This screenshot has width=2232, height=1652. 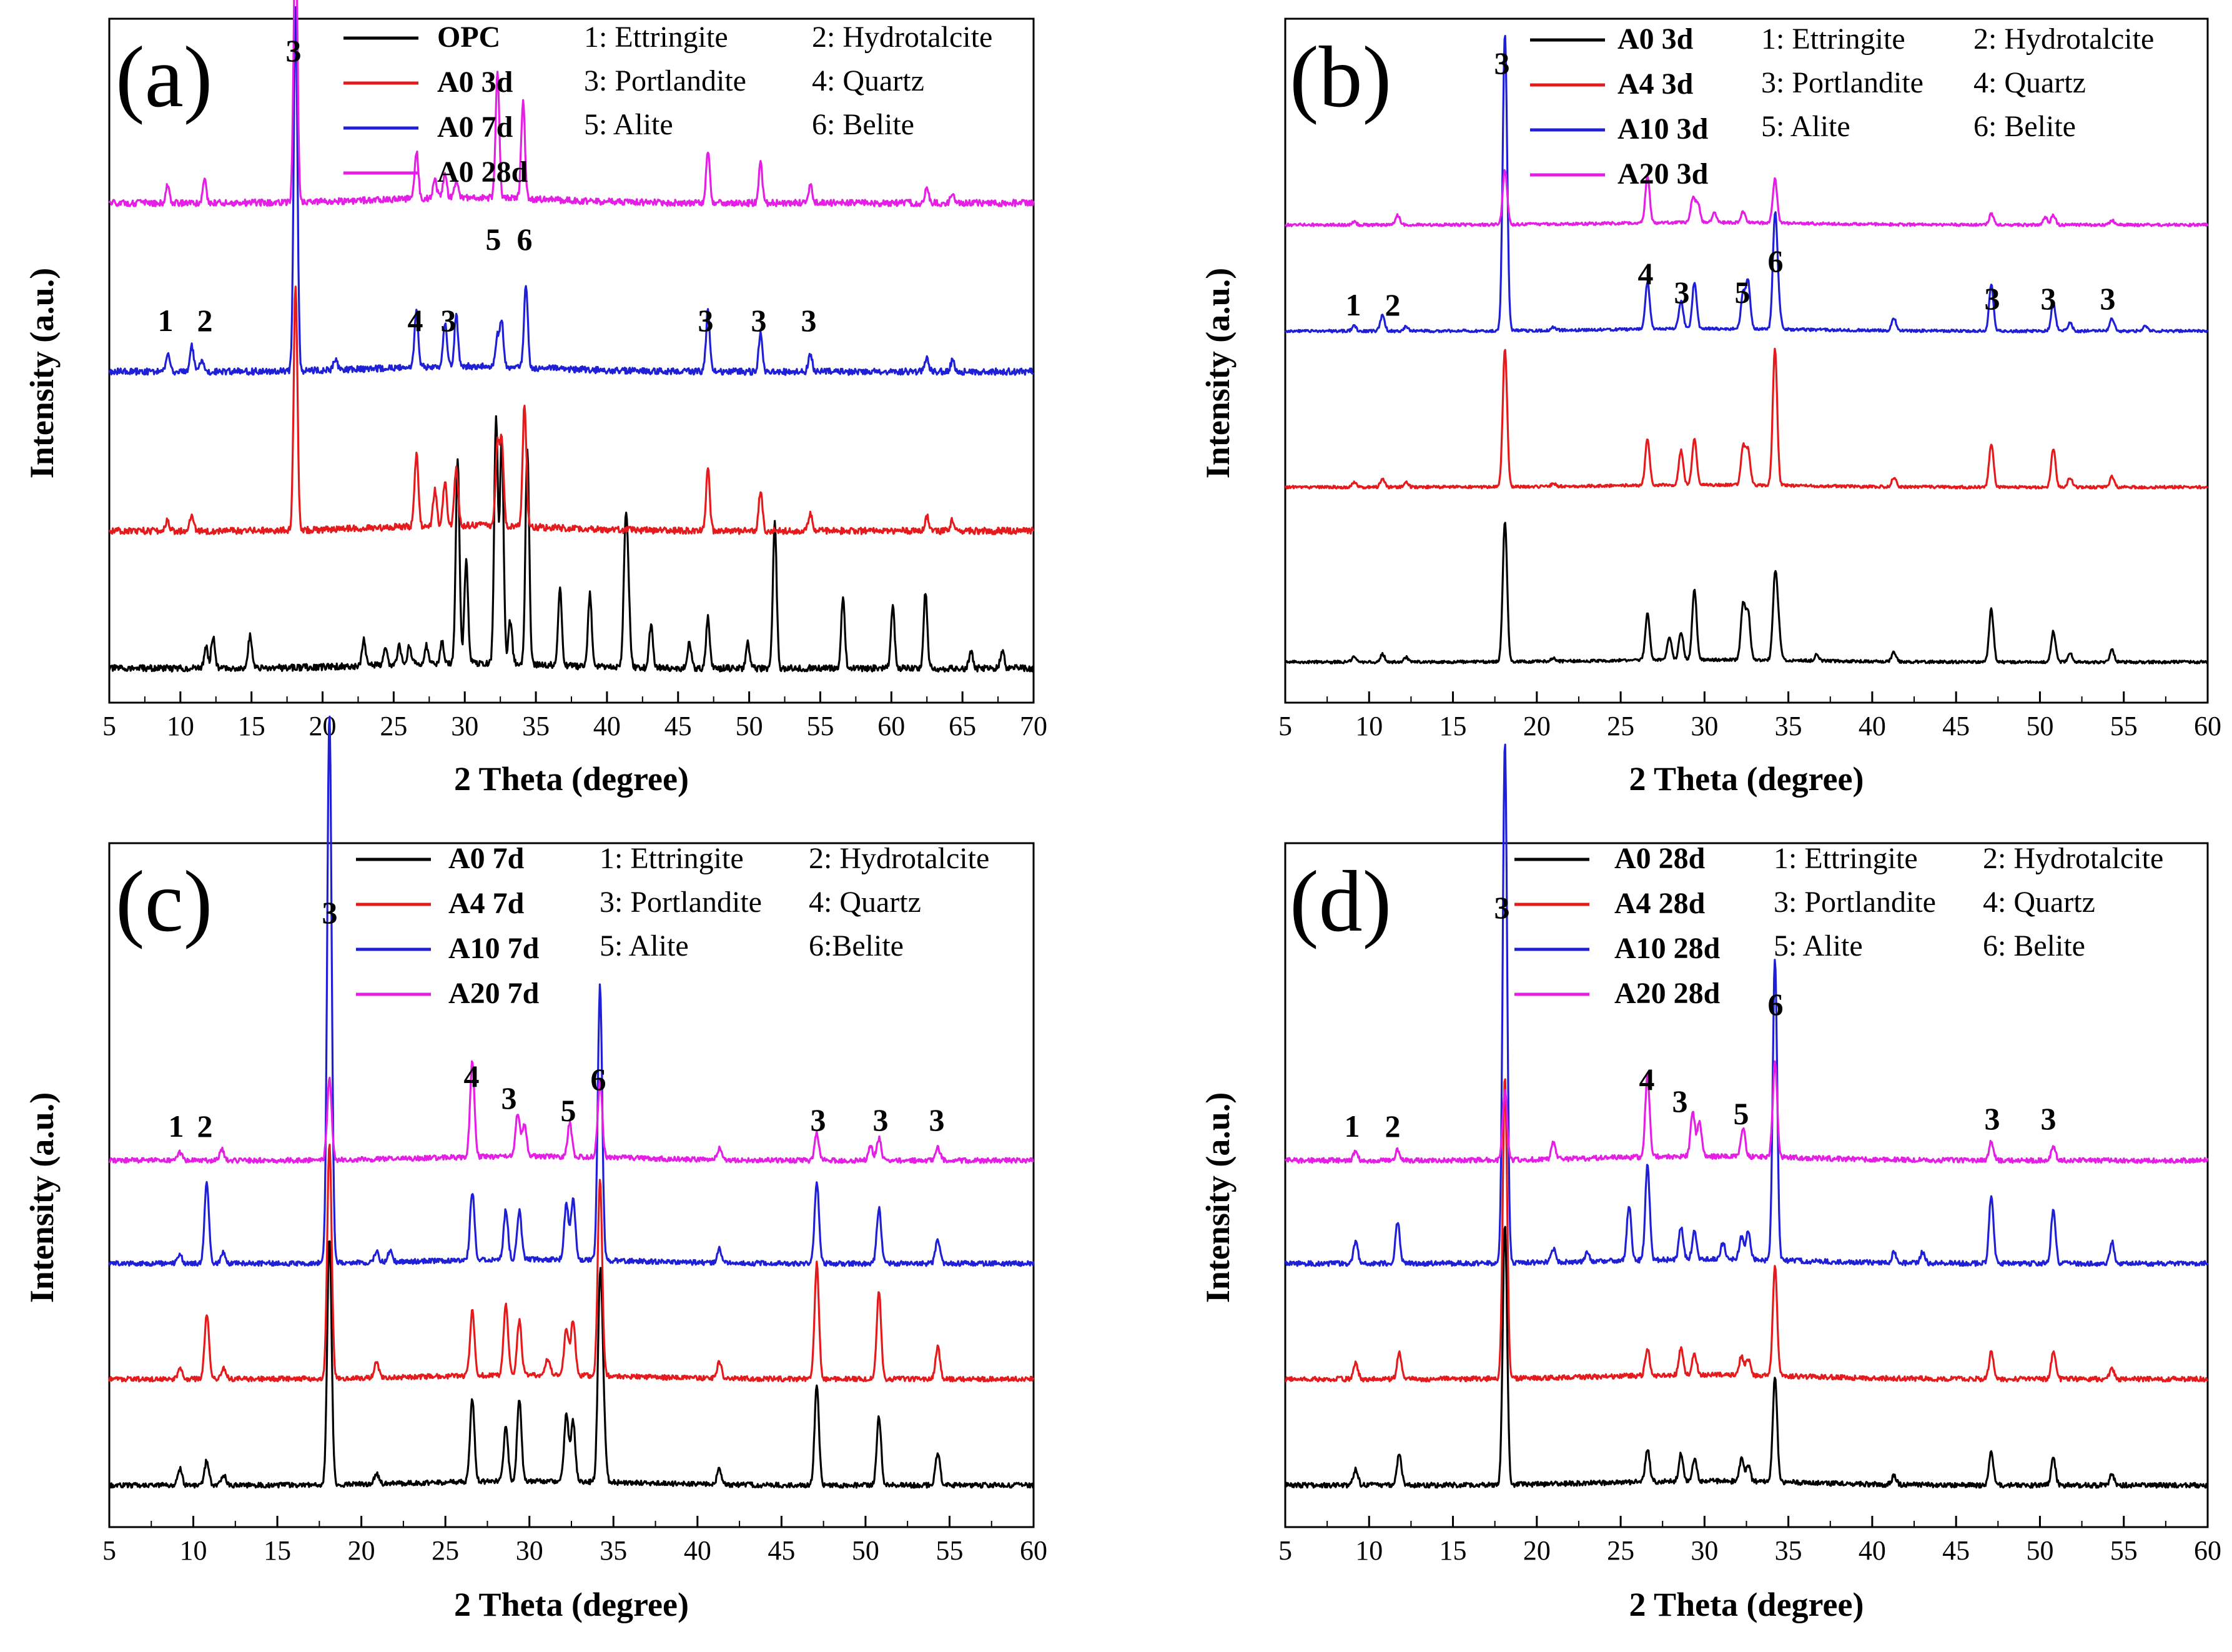 What do you see at coordinates (1655, 84) in the screenshot?
I see `legend-label: A4 3d` at bounding box center [1655, 84].